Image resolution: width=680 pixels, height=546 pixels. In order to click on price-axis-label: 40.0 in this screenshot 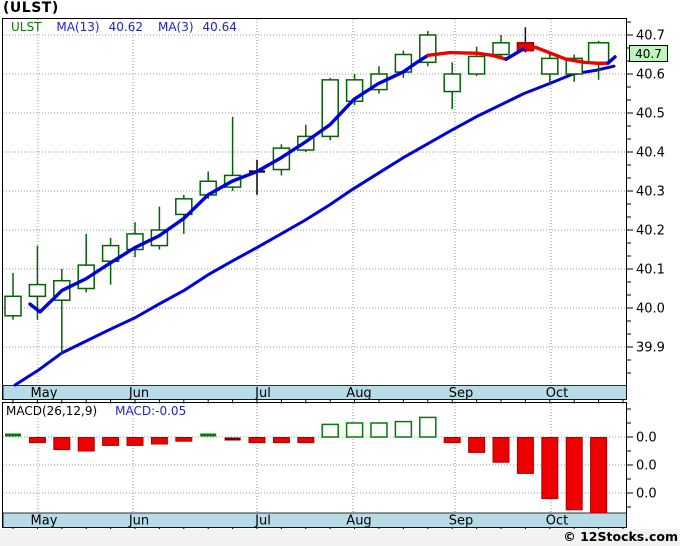, I will do `click(650, 309)`.